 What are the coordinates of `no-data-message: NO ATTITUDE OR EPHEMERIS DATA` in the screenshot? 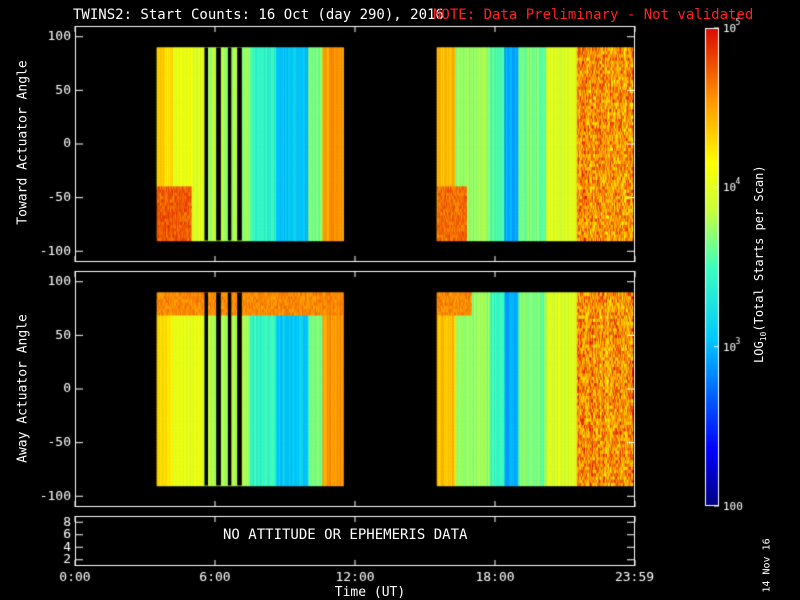 It's located at (345, 535).